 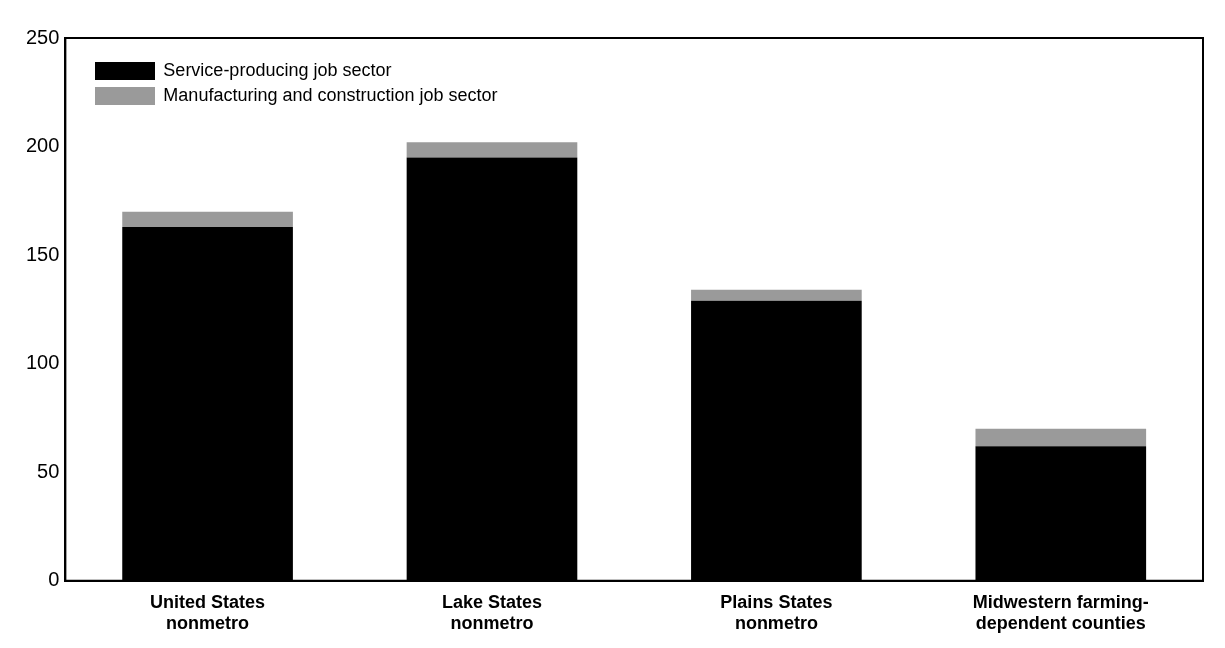 I want to click on legend-label: Manufacturing and construction job sector, so click(x=330, y=95).